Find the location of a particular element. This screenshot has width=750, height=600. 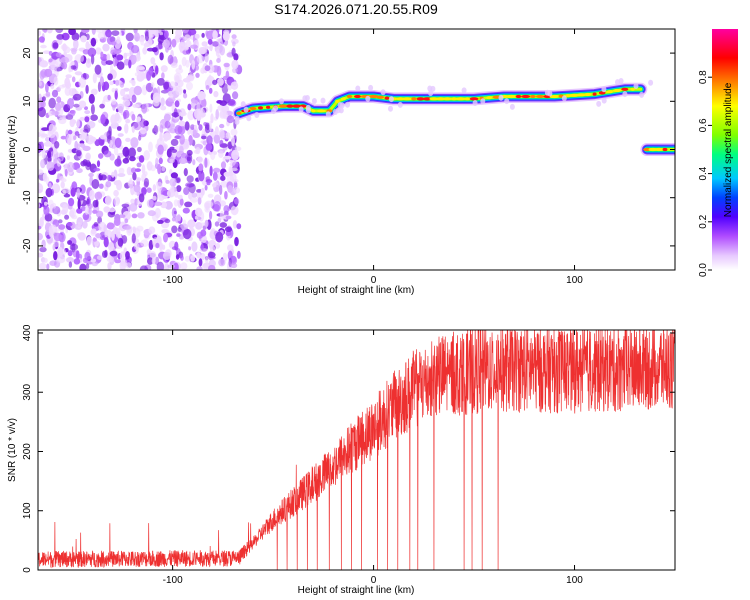

snr-ytick-label: 100 is located at coordinates (27, 510).